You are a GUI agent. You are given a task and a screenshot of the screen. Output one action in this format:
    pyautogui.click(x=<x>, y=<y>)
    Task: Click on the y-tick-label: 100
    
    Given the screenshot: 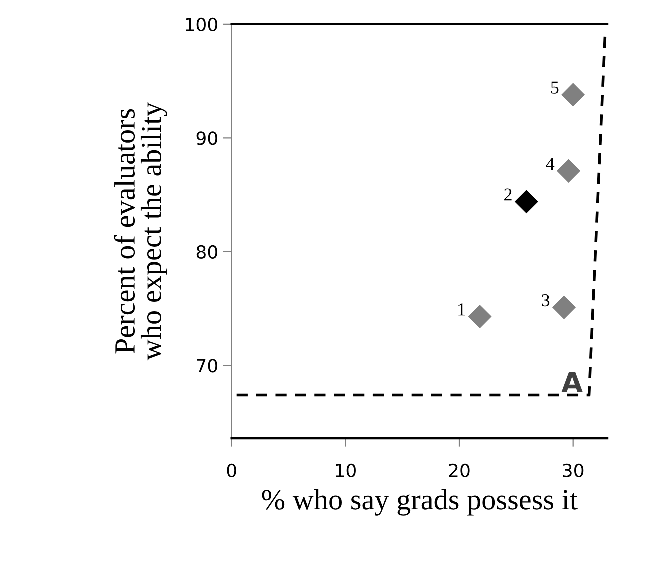 What is the action you would take?
    pyautogui.click(x=202, y=25)
    